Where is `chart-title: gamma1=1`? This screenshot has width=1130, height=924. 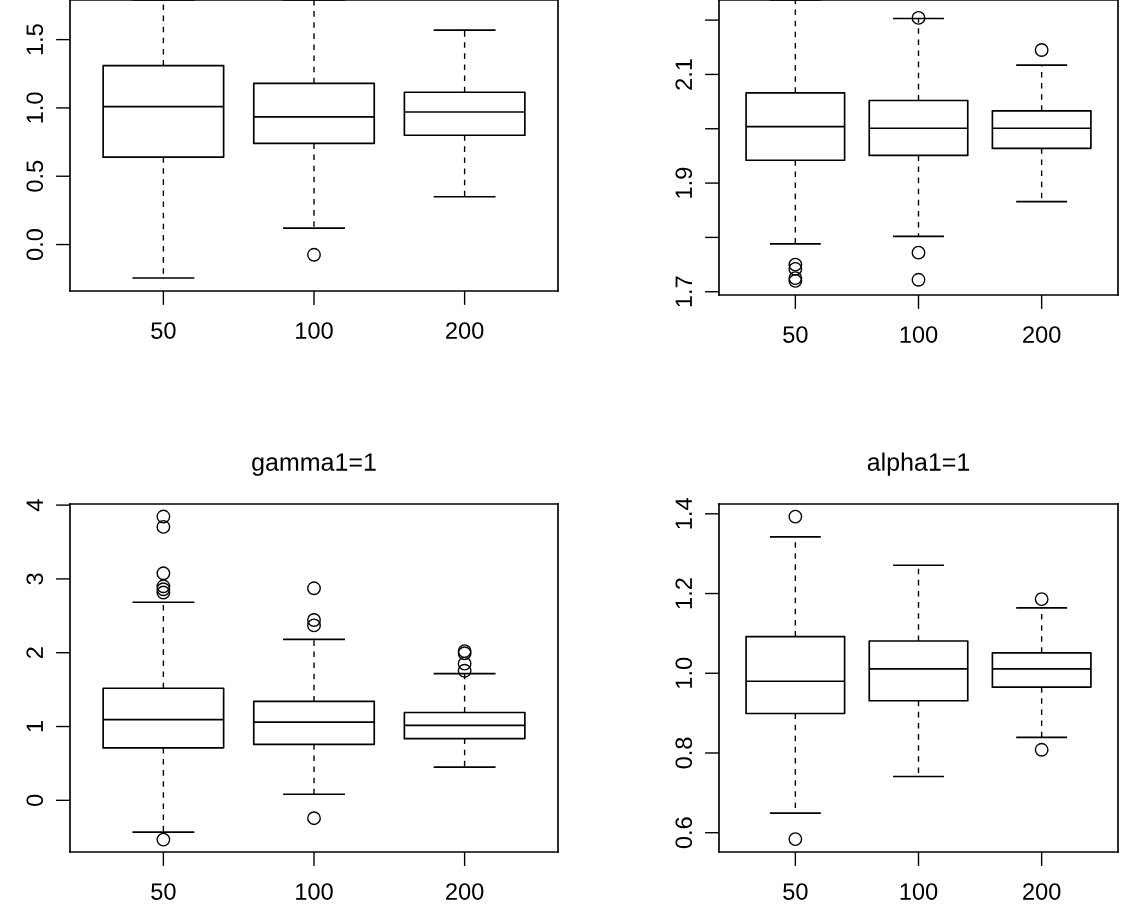
chart-title: gamma1=1 is located at coordinates (314, 464).